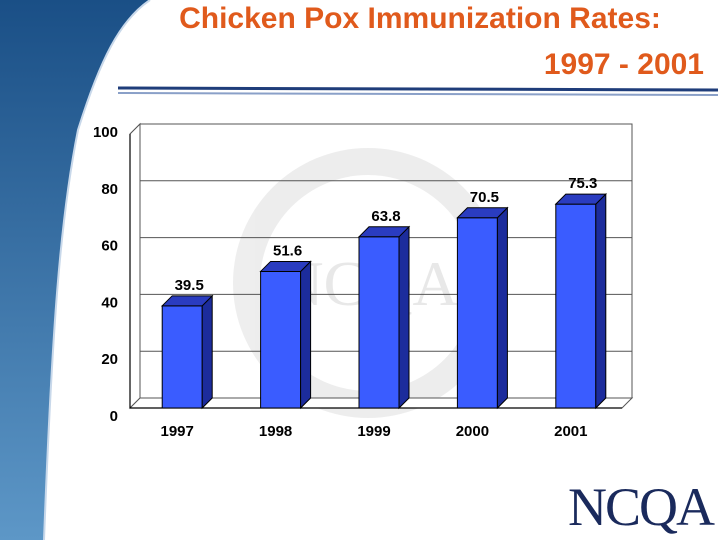  What do you see at coordinates (275, 431) in the screenshot?
I see `x-tick-label-1998: 1998` at bounding box center [275, 431].